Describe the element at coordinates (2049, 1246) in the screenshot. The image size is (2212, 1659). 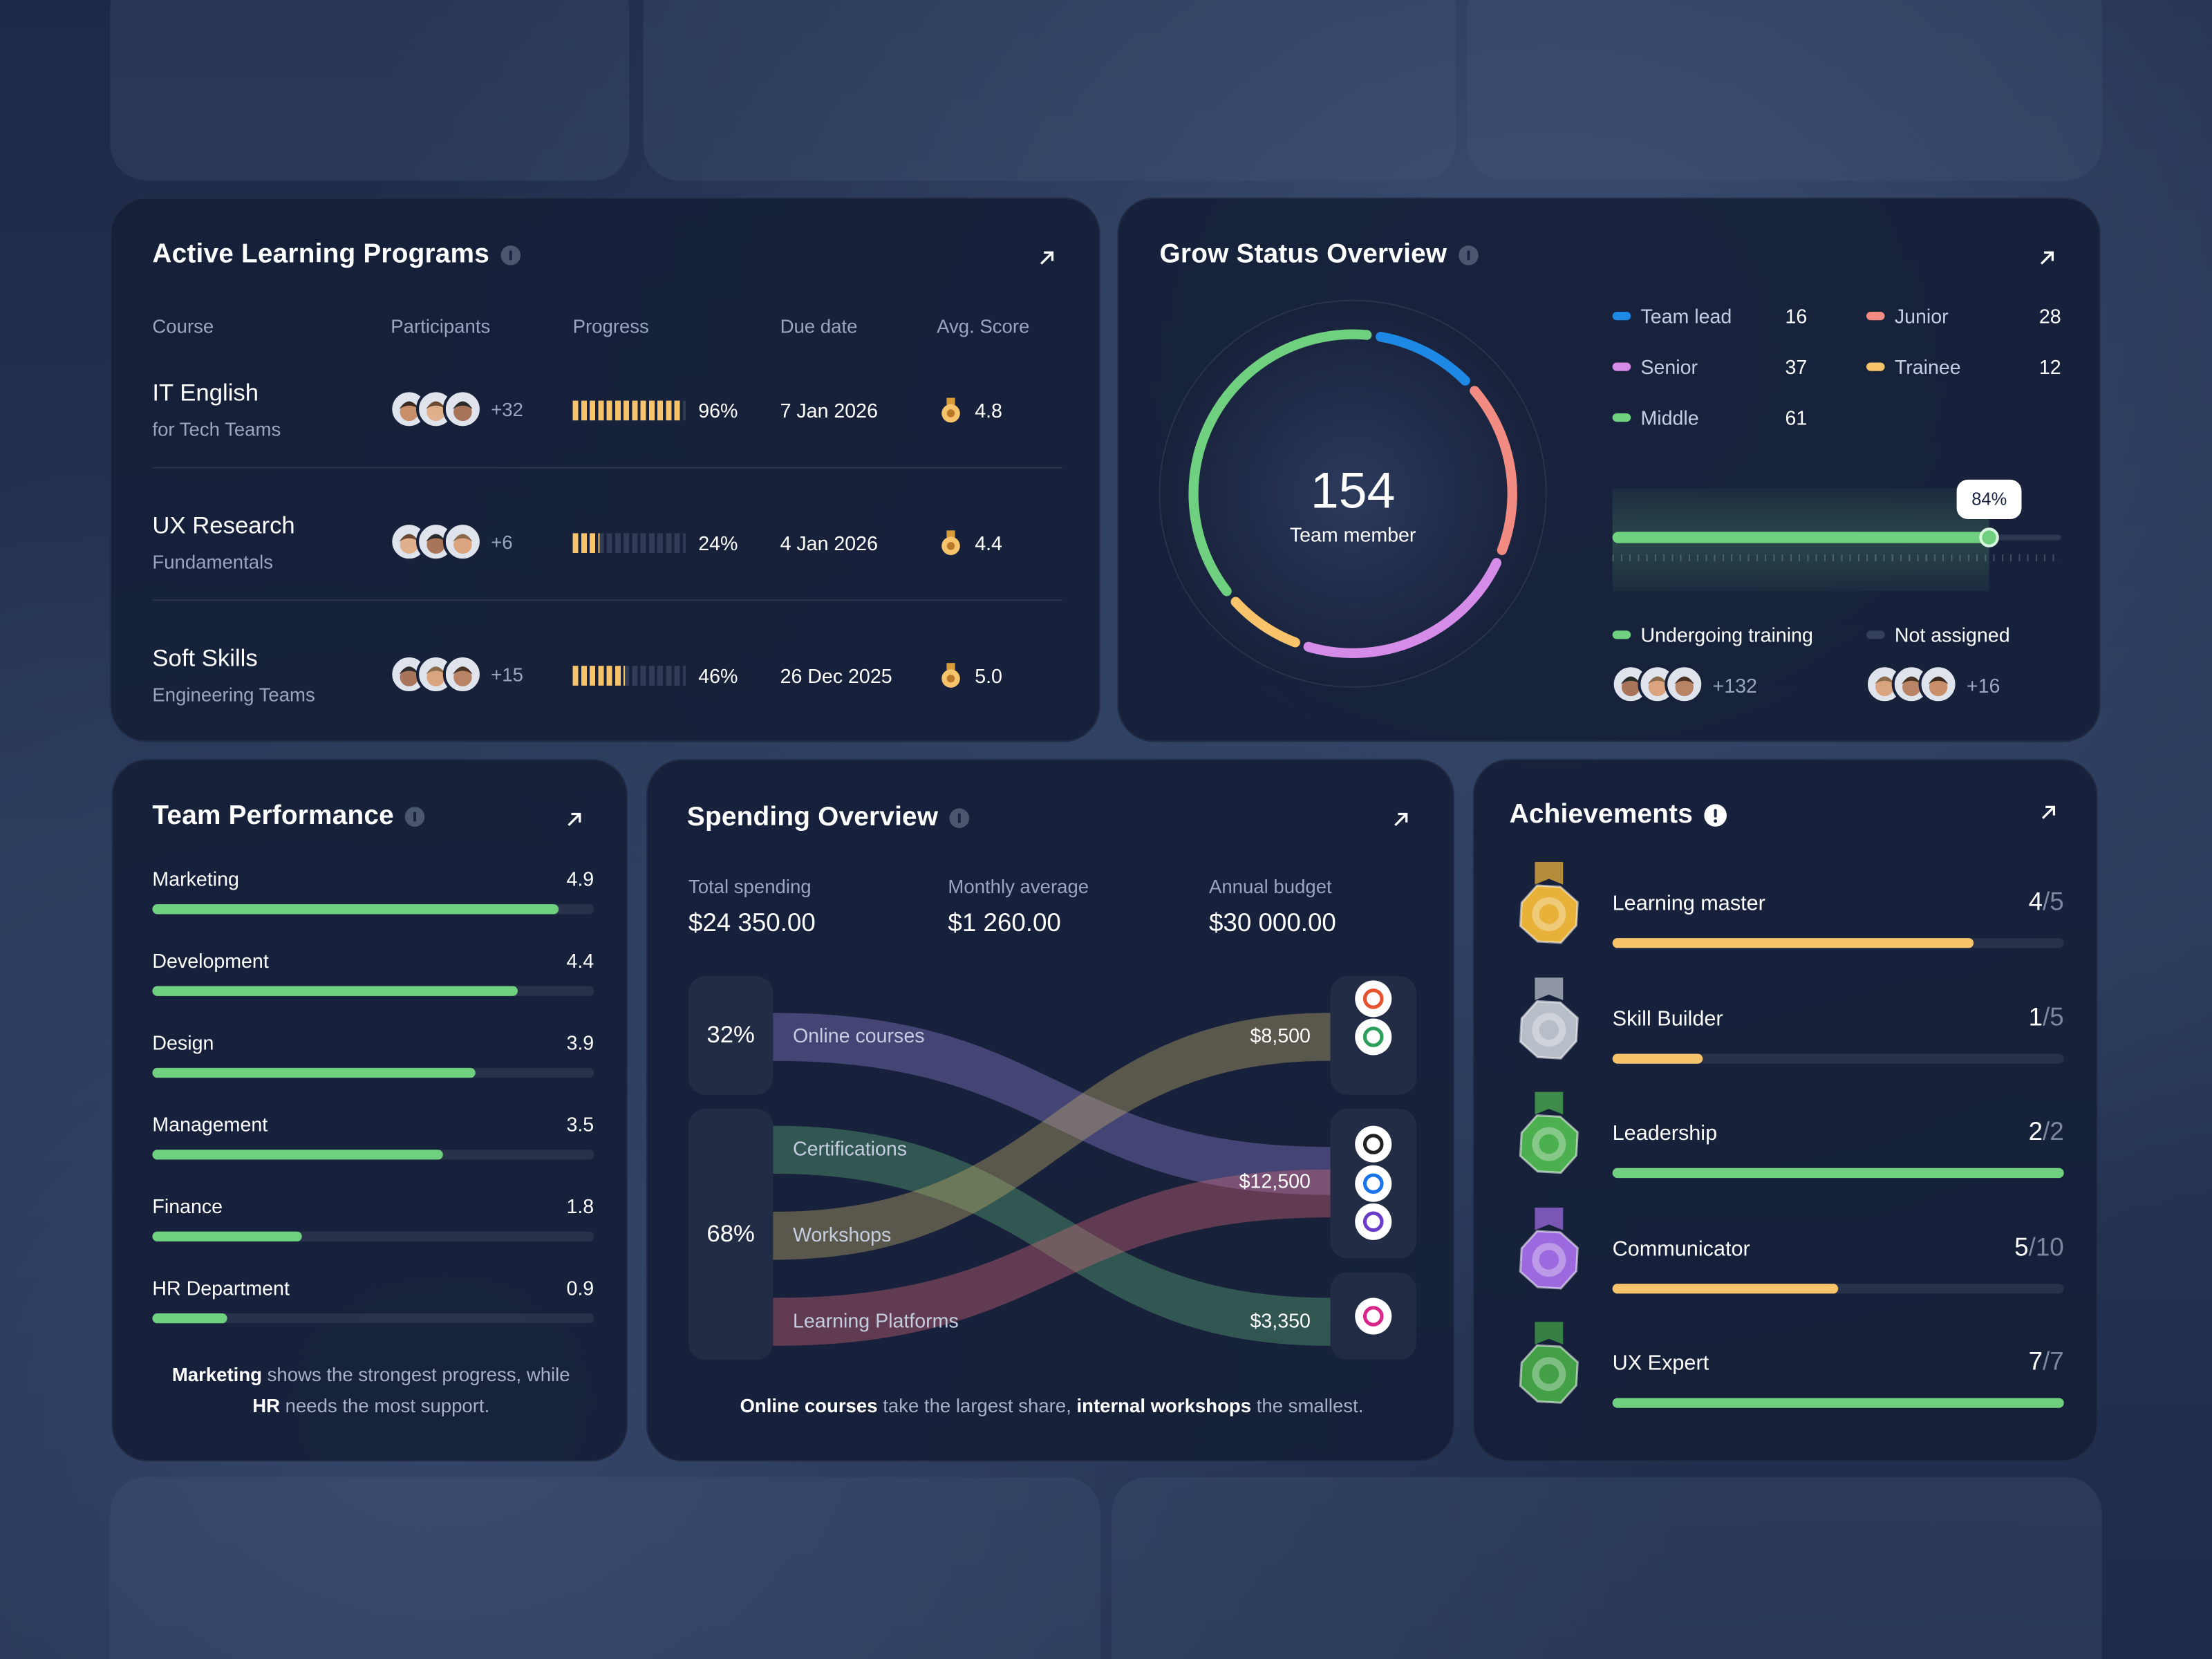
I see `achievement-total: 10` at that location.